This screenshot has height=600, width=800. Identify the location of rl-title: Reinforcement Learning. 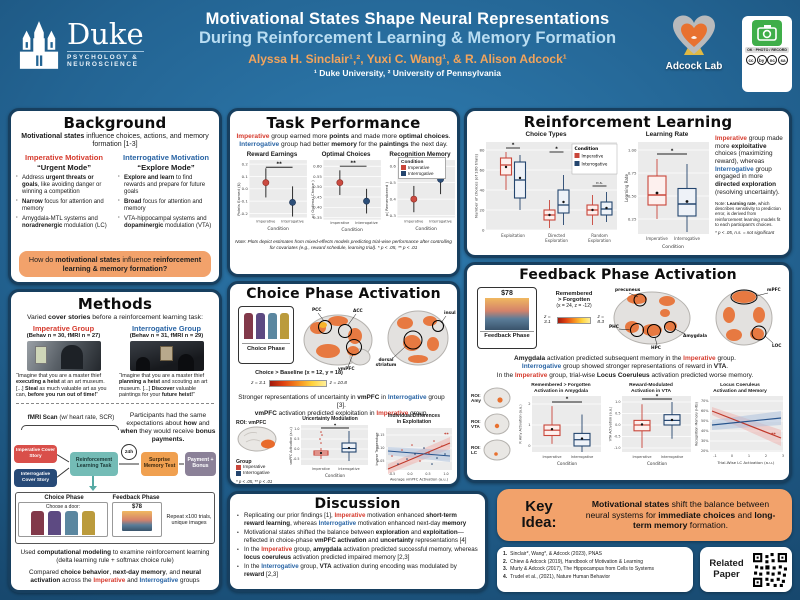
(628, 122).